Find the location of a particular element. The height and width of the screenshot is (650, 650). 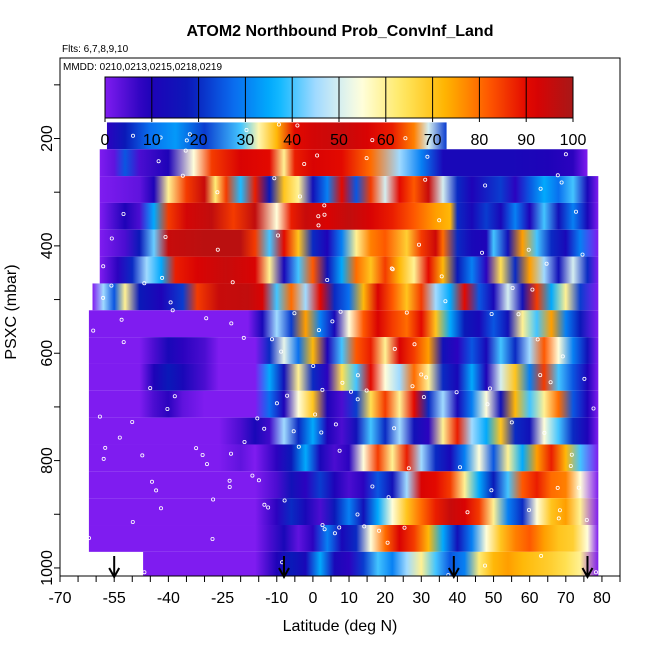

x-tick-label: -55 is located at coordinates (114, 598).